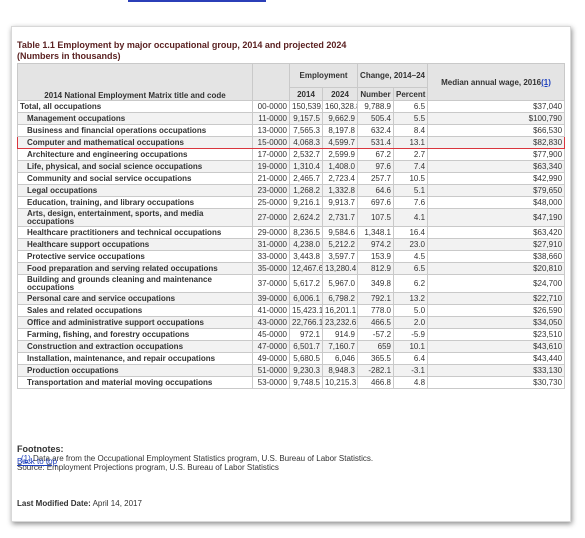 The image size is (585, 538). Describe the element at coordinates (306, 178) in the screenshot. I see `employment-2014: 2,465.7` at that location.